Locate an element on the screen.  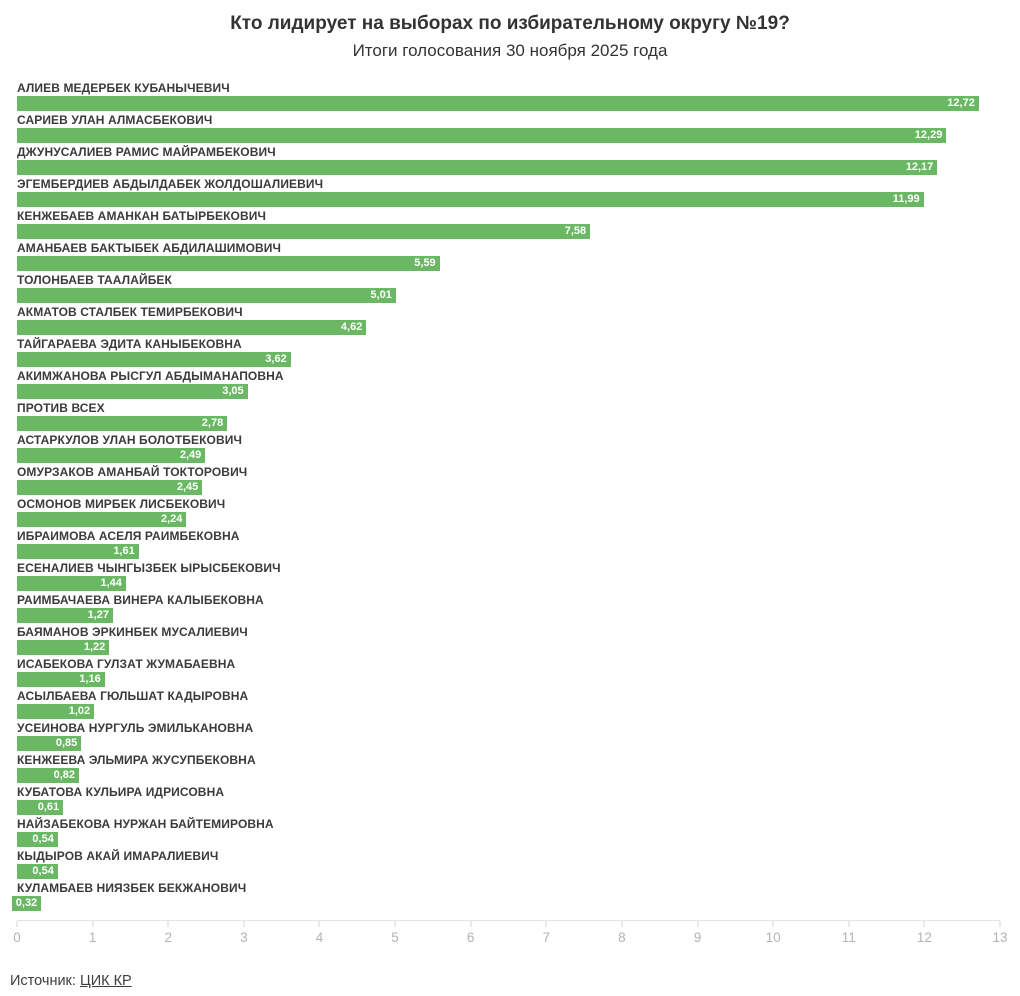
axis-tick-label: 8 is located at coordinates (622, 937).